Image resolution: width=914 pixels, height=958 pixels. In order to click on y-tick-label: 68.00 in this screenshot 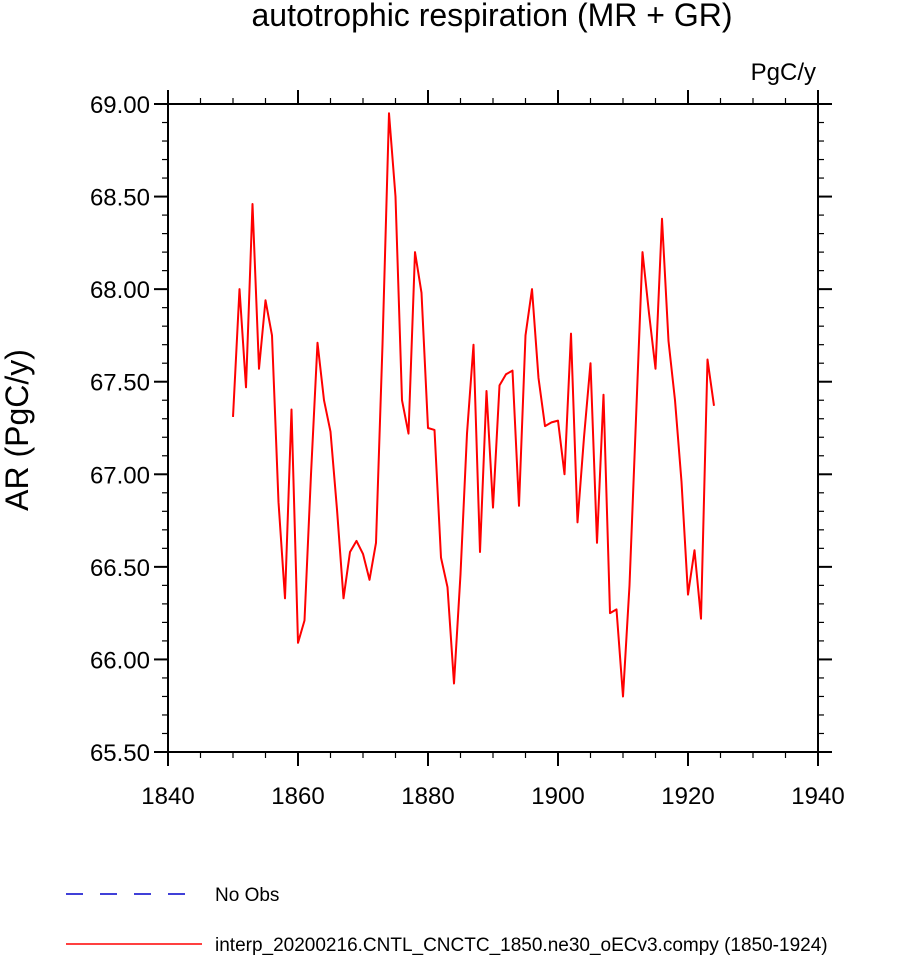, I will do `click(120, 290)`.